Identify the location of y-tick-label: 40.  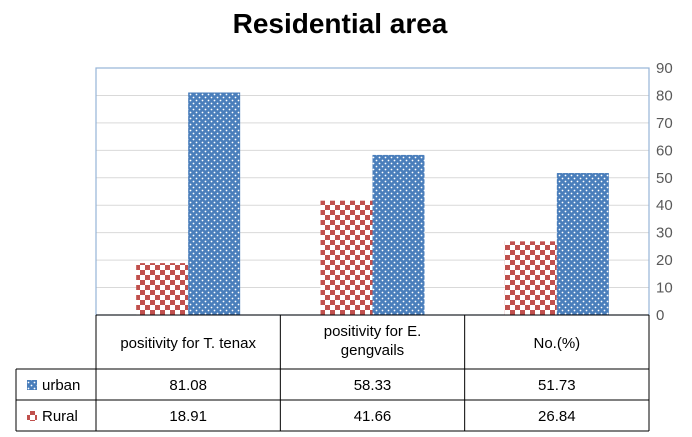
(664, 205).